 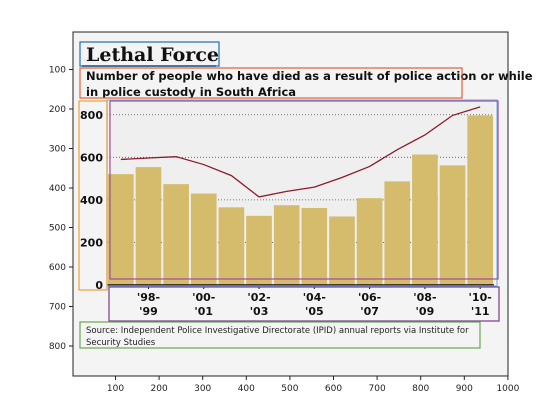 What do you see at coordinates (246, 389) in the screenshot?
I see `outer-x-tick-label: 400` at bounding box center [246, 389].